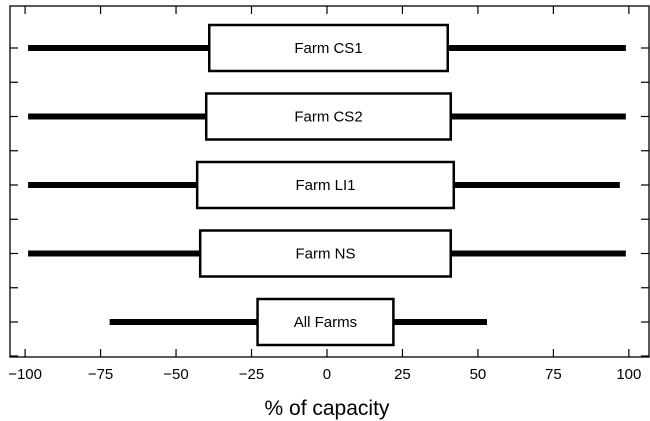 This screenshot has height=421, width=650. What do you see at coordinates (628, 374) in the screenshot?
I see `x-tick-label: 100` at bounding box center [628, 374].